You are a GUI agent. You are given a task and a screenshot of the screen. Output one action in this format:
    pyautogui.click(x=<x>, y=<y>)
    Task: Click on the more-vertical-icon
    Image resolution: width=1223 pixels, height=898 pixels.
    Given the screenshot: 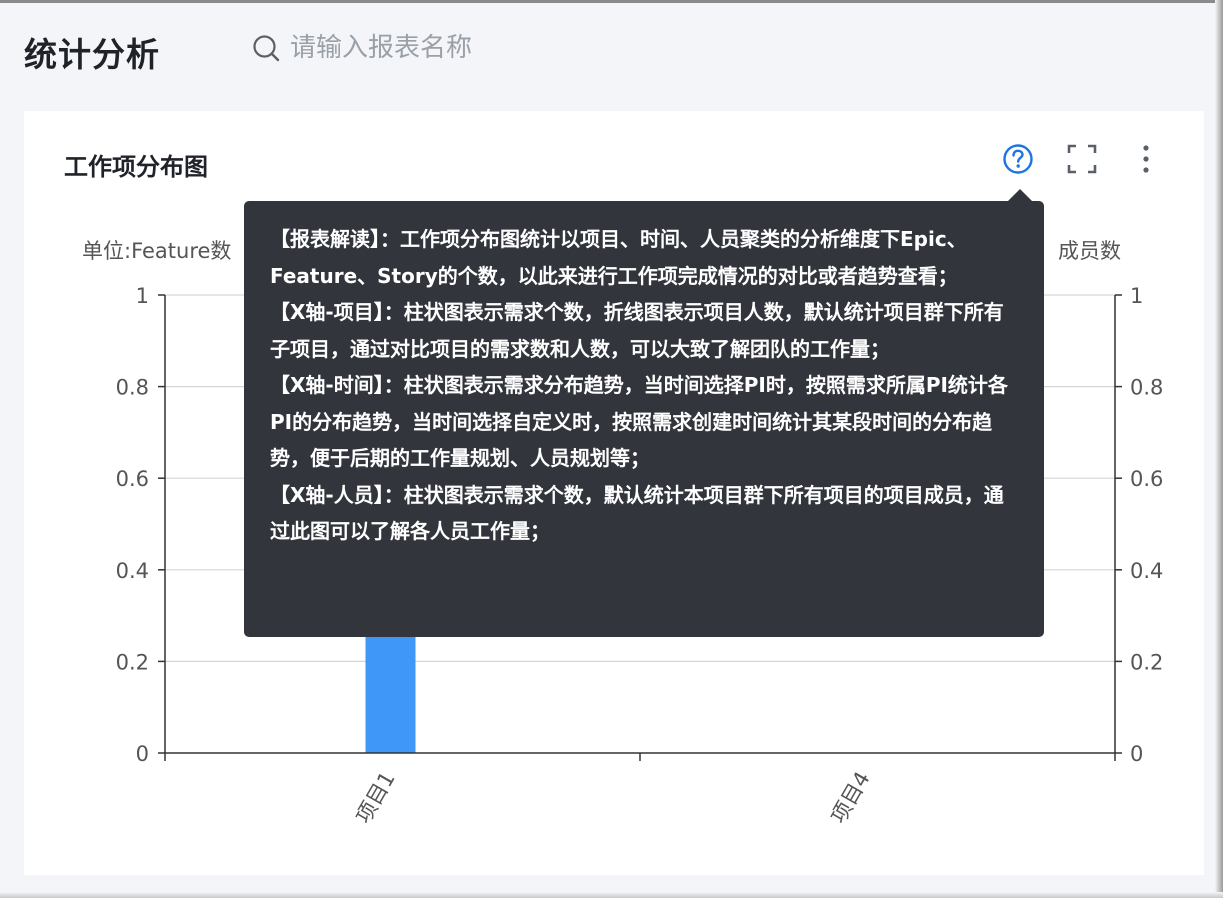 What is the action you would take?
    pyautogui.click(x=1146, y=159)
    